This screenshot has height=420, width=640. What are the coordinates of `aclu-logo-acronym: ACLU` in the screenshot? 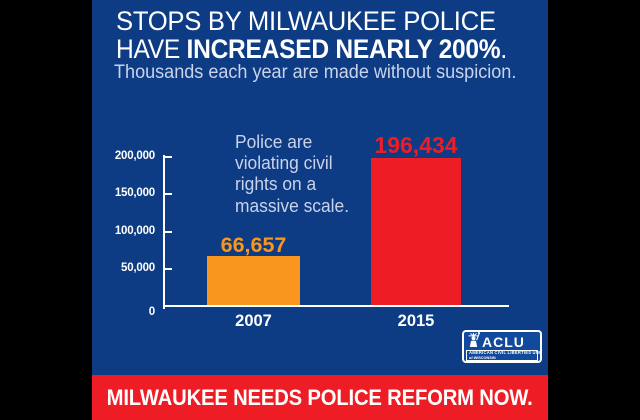 It's located at (503, 341).